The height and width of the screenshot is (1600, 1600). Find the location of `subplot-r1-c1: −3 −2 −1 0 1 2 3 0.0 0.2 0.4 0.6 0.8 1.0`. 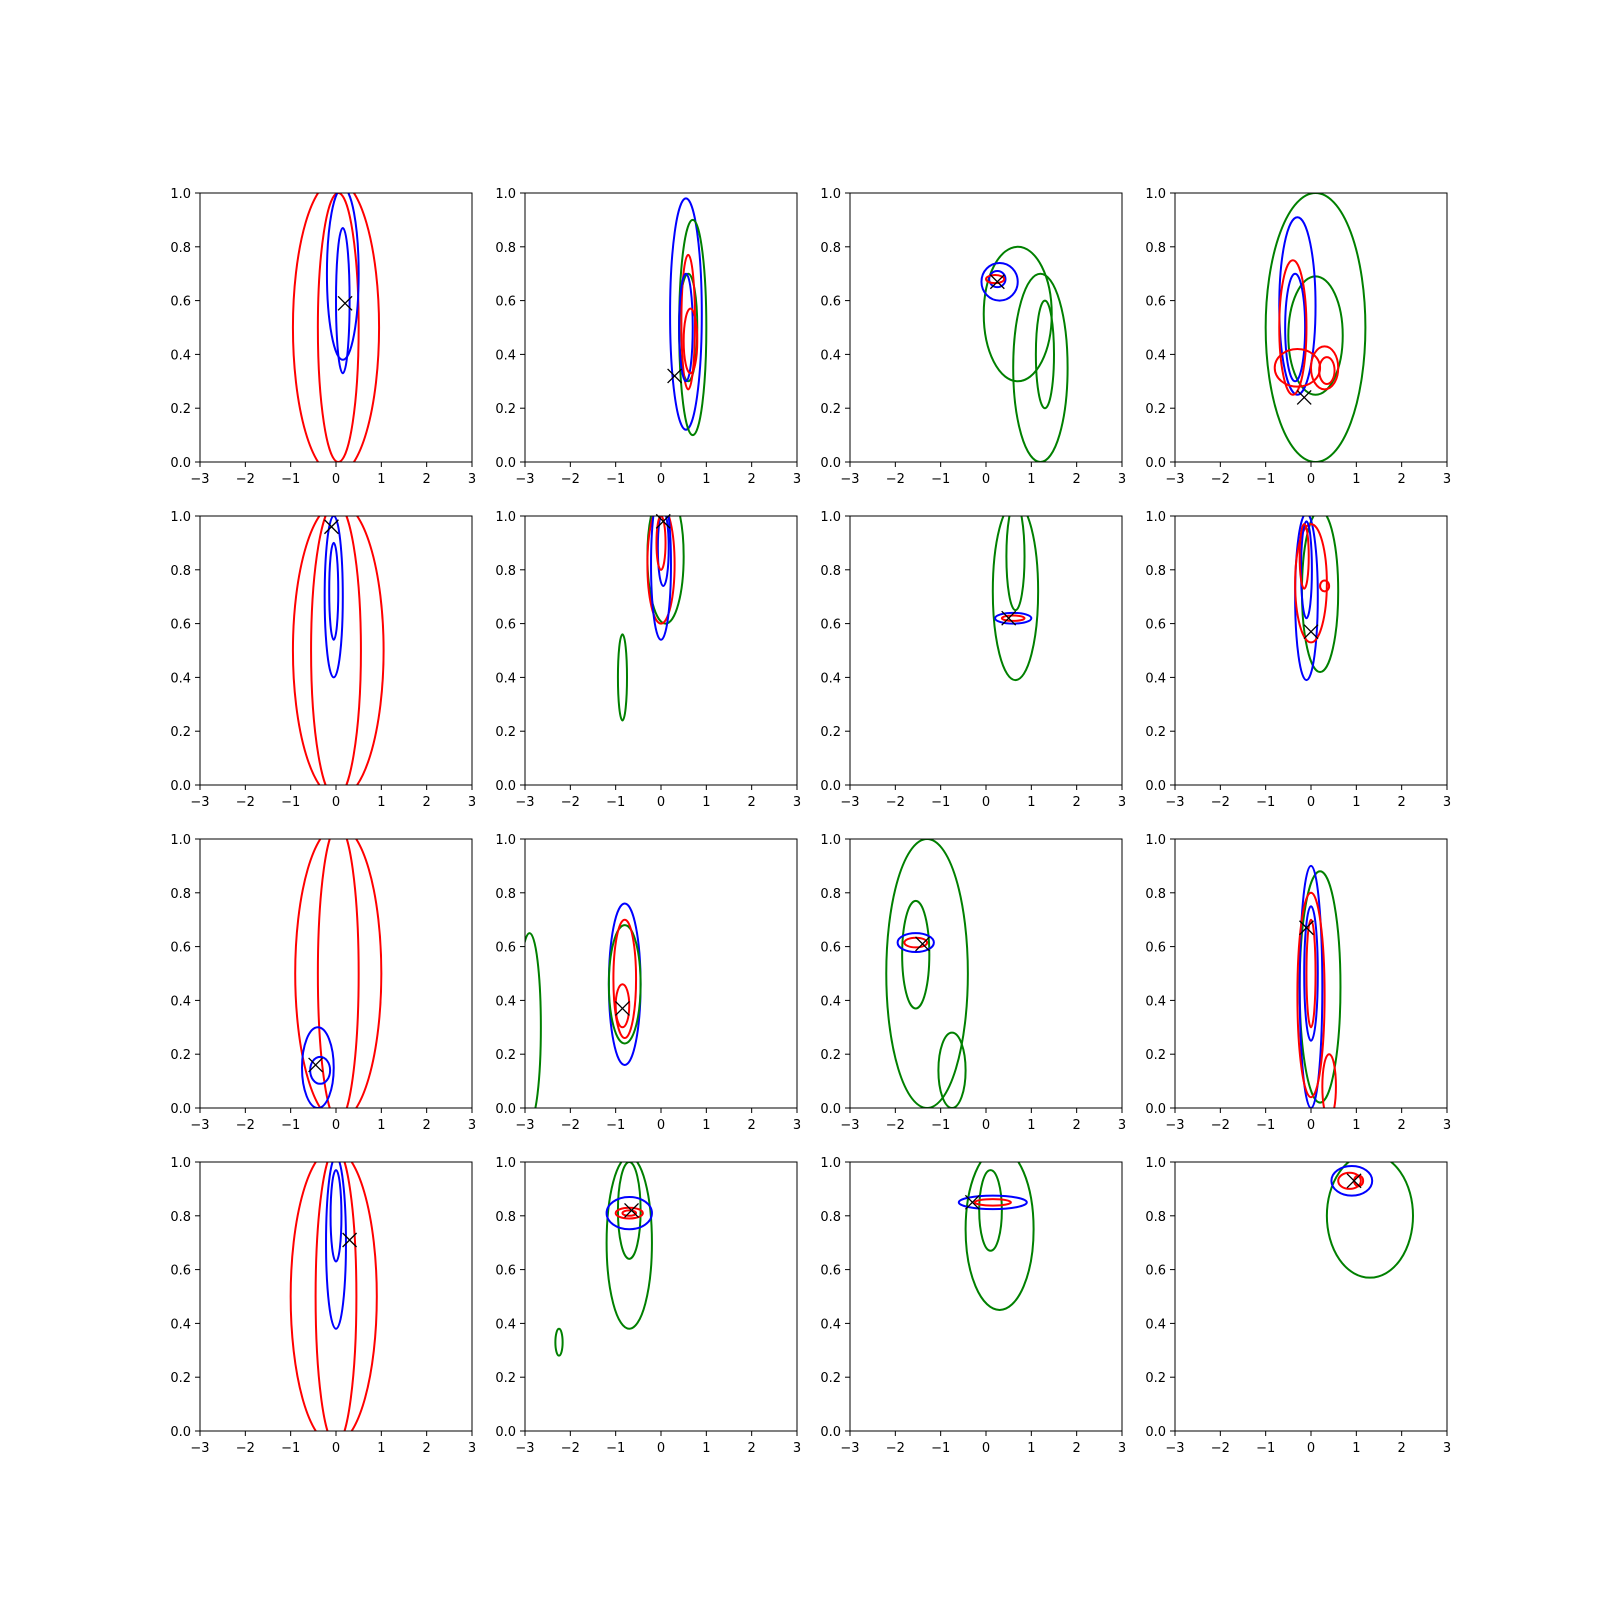

subplot-r1-c1: −3 −2 −1 0 1 2 3 0.0 0.2 0.4 0.6 0.8 1.0 is located at coordinates (648, 660).